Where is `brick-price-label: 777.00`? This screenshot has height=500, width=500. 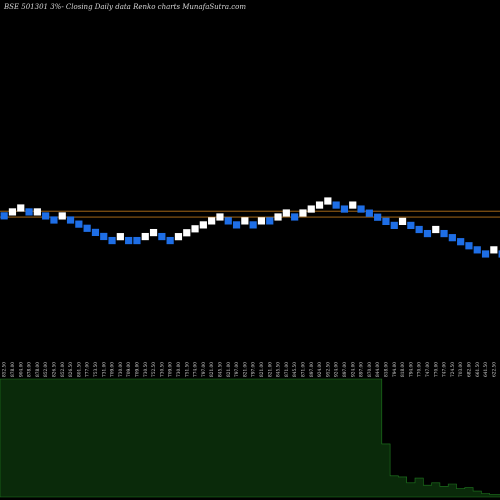
brick-price-label: 777.00 is located at coordinates (88, 369).